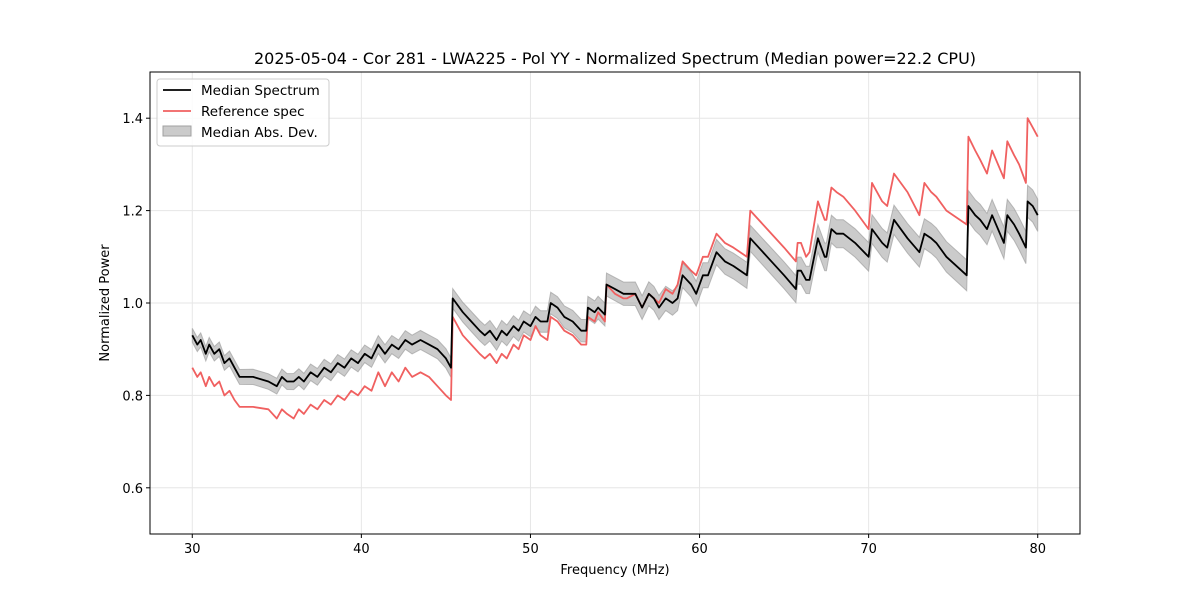 This screenshot has width=1200, height=600. I want to click on x-tick-label: 50, so click(530, 549).